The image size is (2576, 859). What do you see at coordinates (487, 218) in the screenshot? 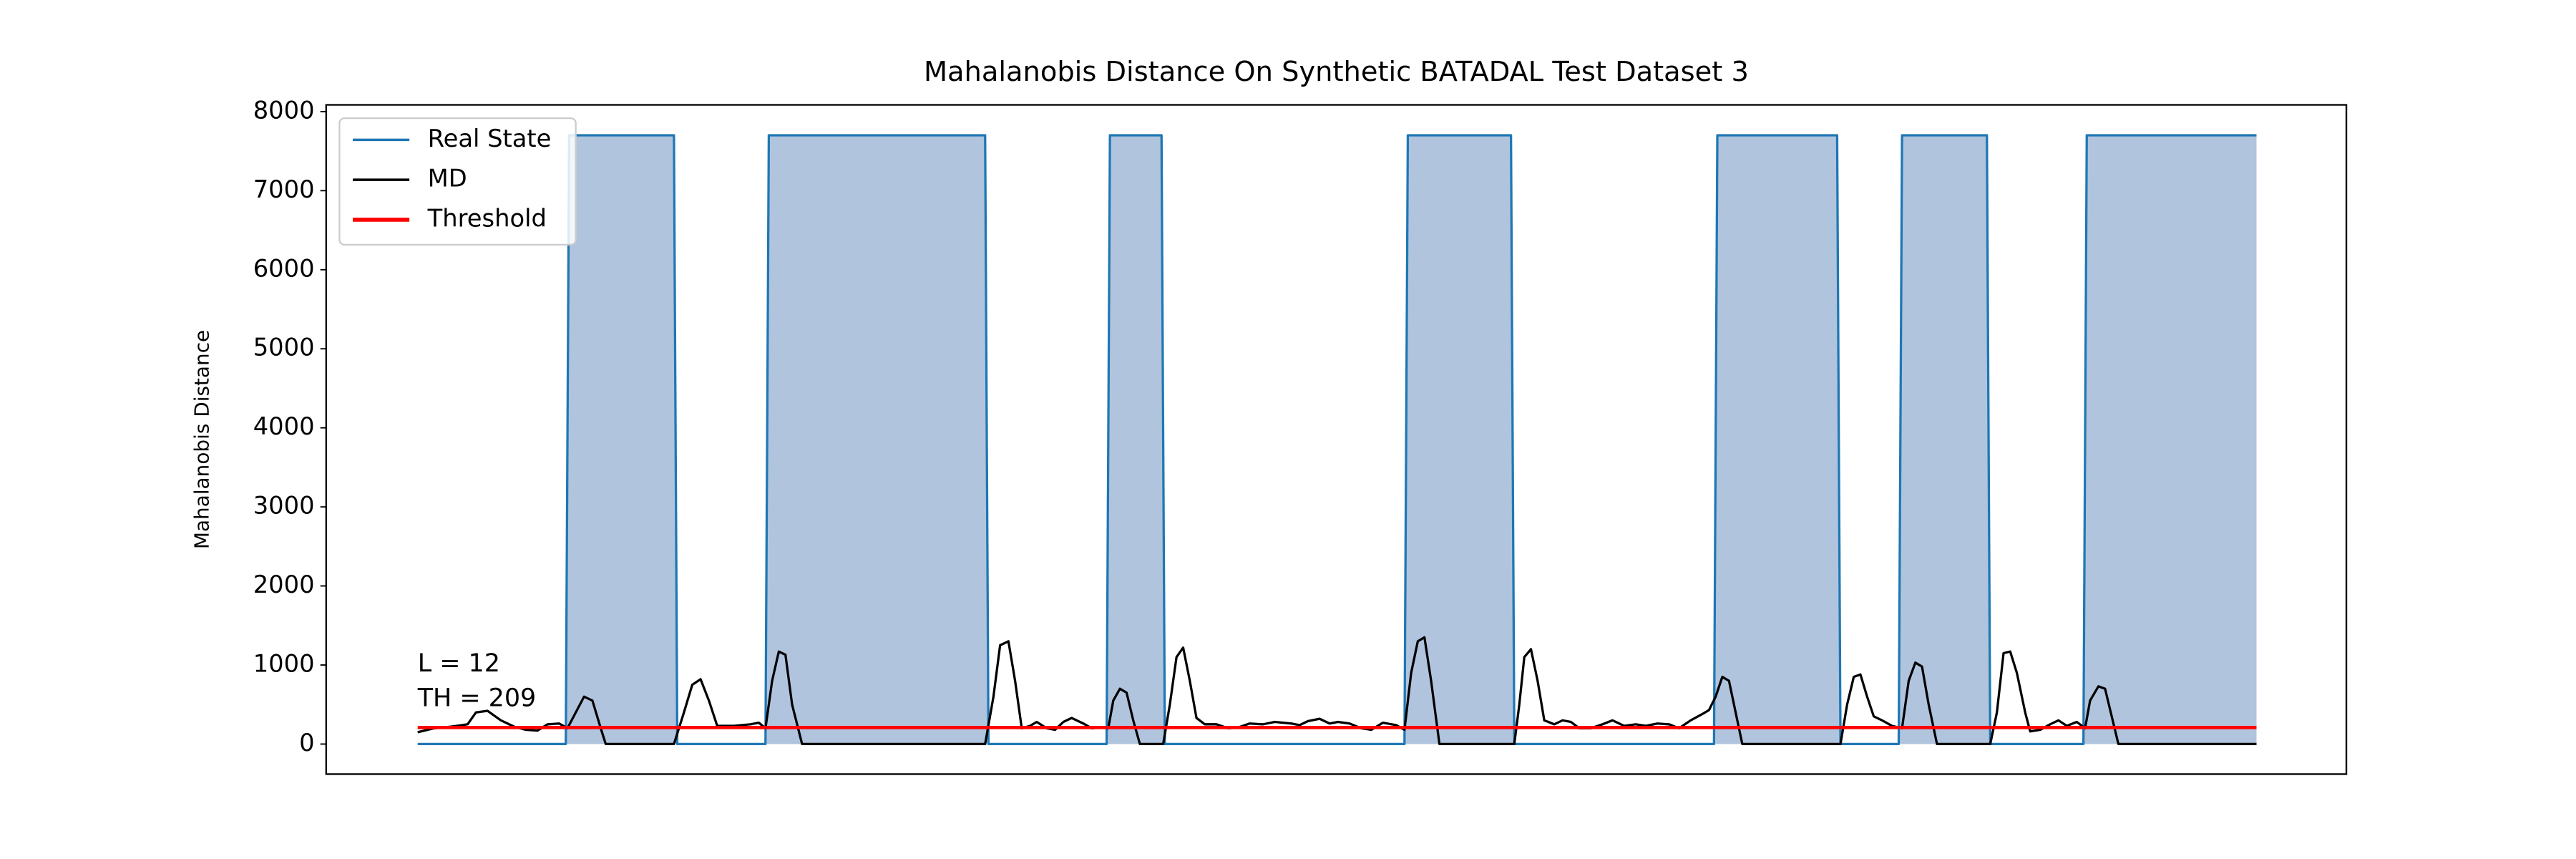
I see `legend-label: Threshold` at bounding box center [487, 218].